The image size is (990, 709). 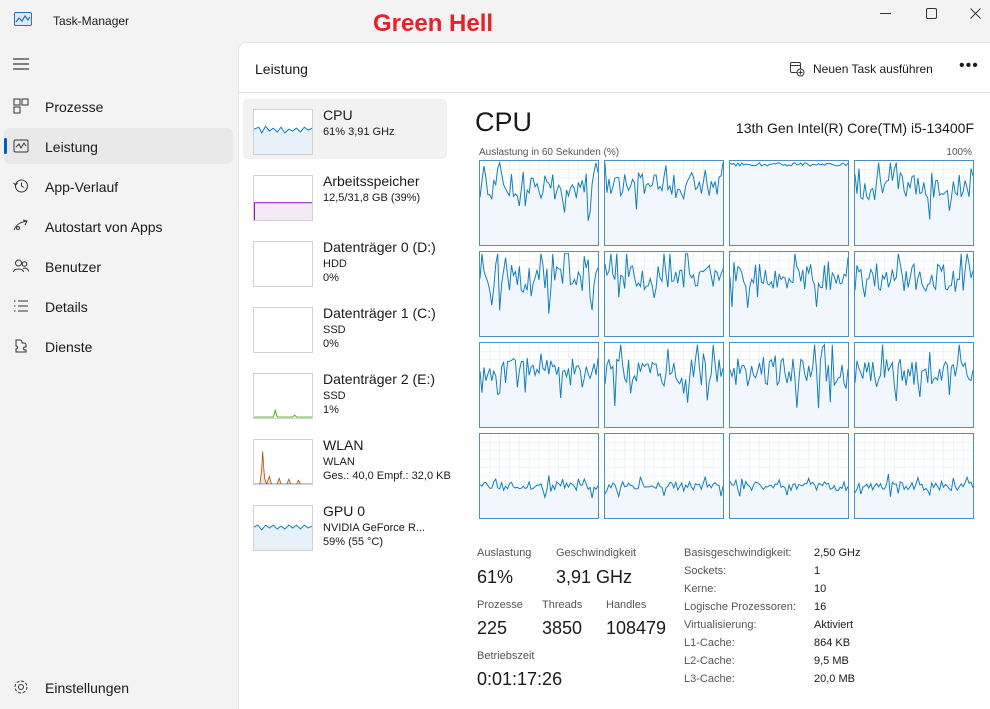 I want to click on spec-value: Aktiviert, so click(x=834, y=625).